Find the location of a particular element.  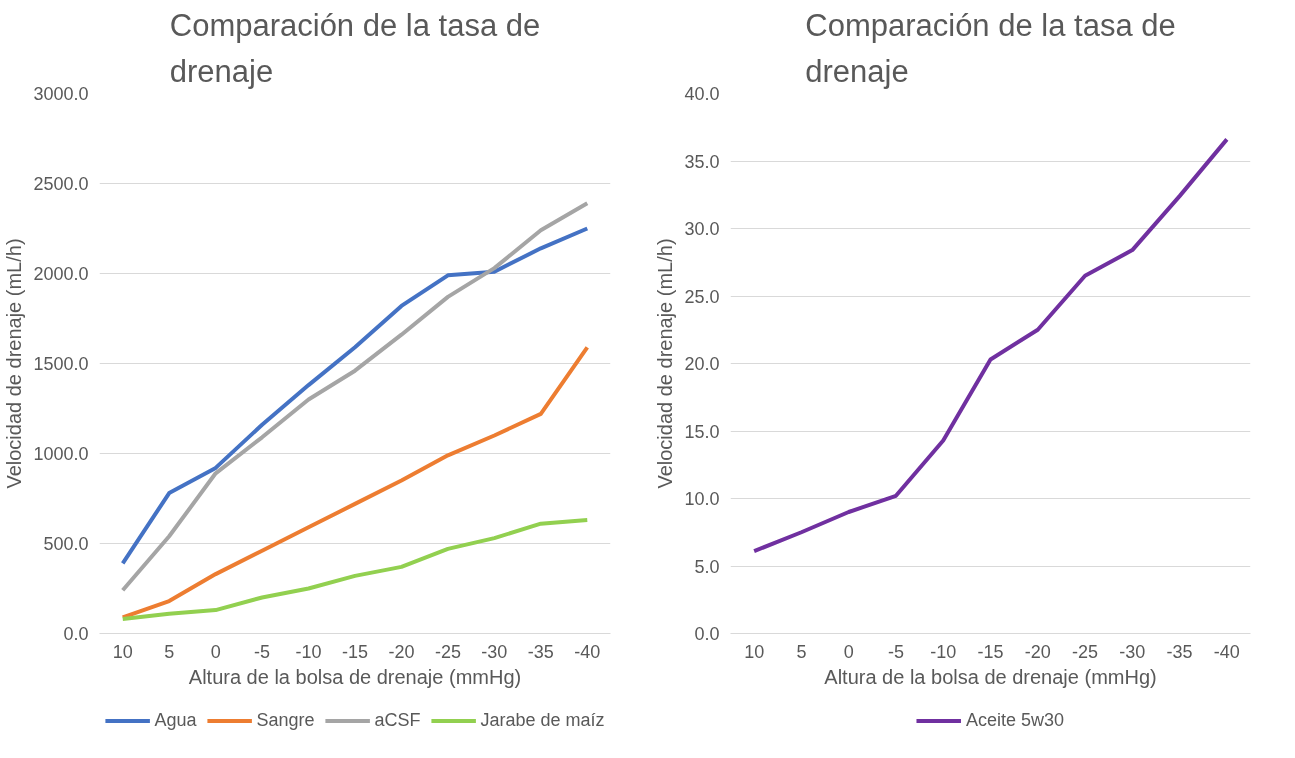

y-tick-label: 40.0 is located at coordinates (702, 94).